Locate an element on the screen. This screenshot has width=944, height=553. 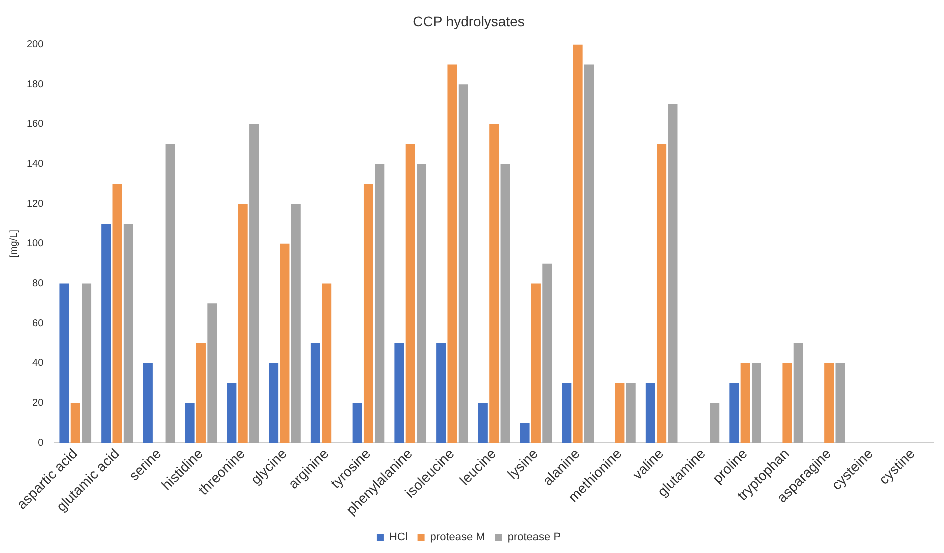
y-tick-label: 20 is located at coordinates (38, 403).